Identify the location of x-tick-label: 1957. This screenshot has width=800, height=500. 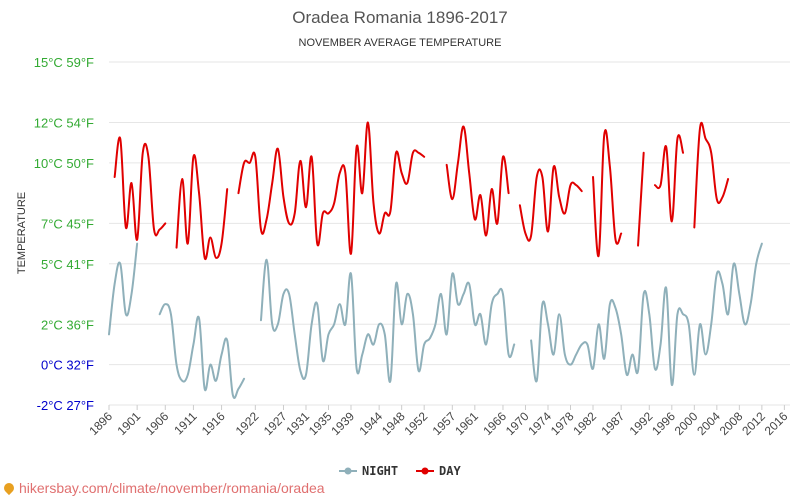
(444, 423).